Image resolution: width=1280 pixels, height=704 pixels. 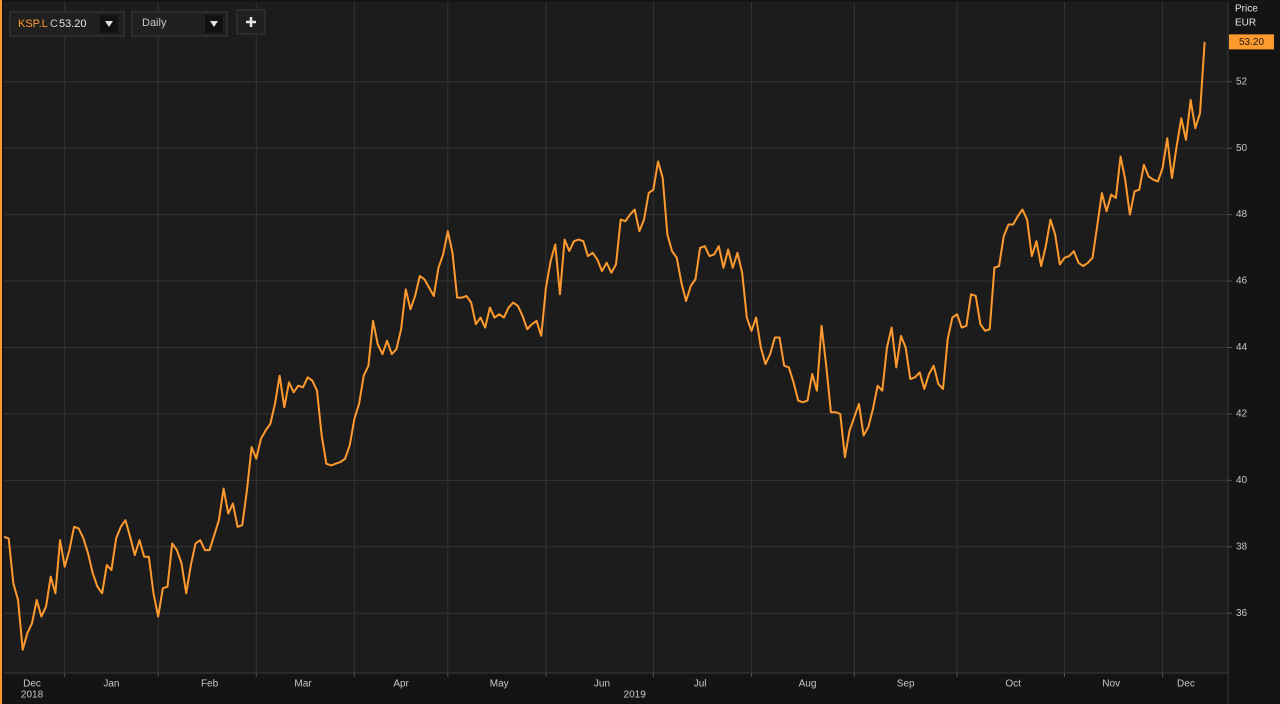 I want to click on y-tick-label: 44, so click(x=1242, y=347).